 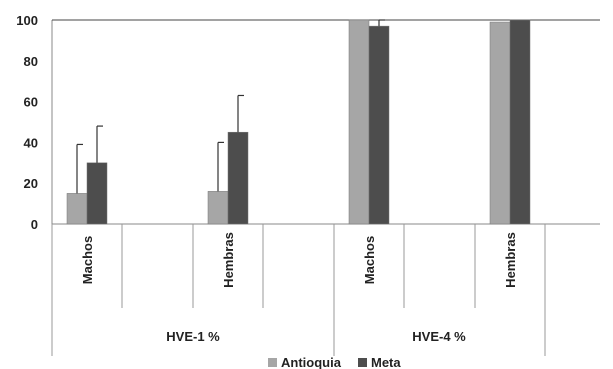 I want to click on y-tick-label: 60, so click(x=31, y=102).